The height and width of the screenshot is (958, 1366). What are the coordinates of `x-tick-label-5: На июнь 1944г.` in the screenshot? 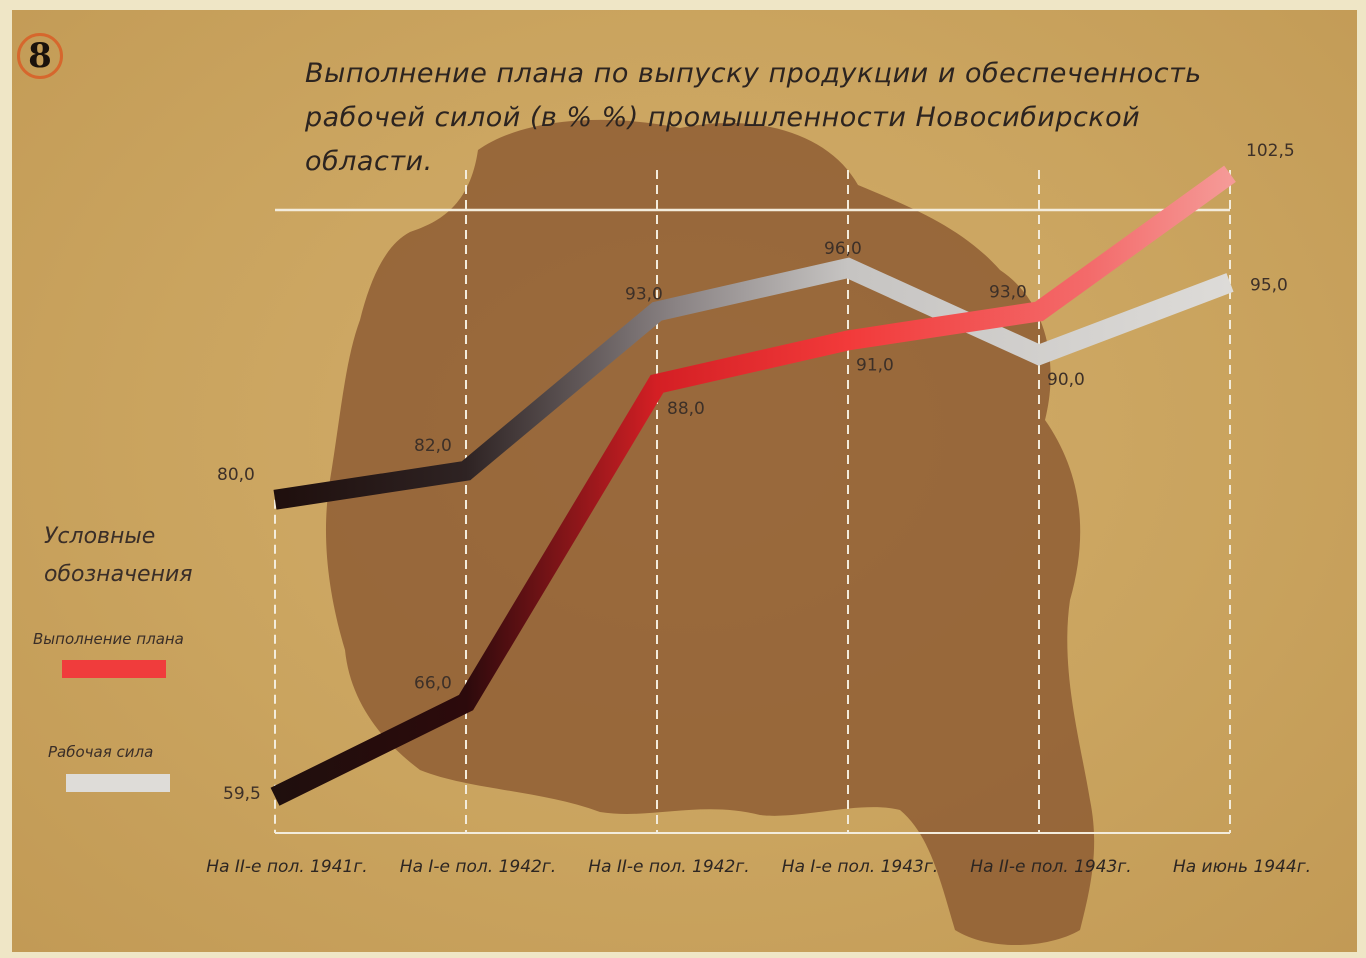 It's located at (1242, 867).